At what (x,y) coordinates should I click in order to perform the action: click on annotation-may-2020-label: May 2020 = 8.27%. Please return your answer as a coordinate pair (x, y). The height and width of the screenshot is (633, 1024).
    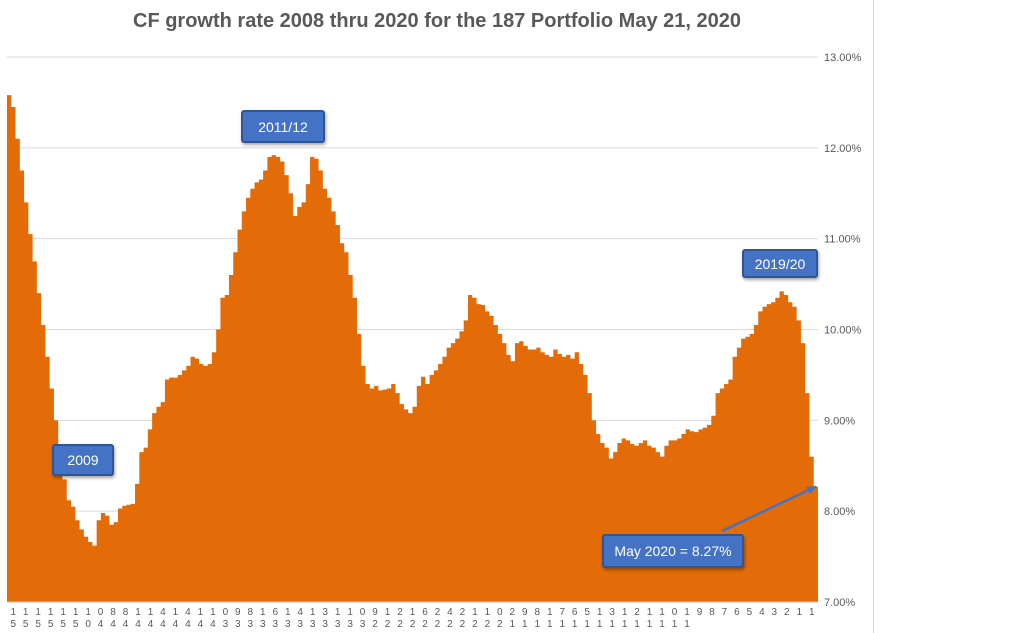
    Looking at the image, I should click on (673, 551).